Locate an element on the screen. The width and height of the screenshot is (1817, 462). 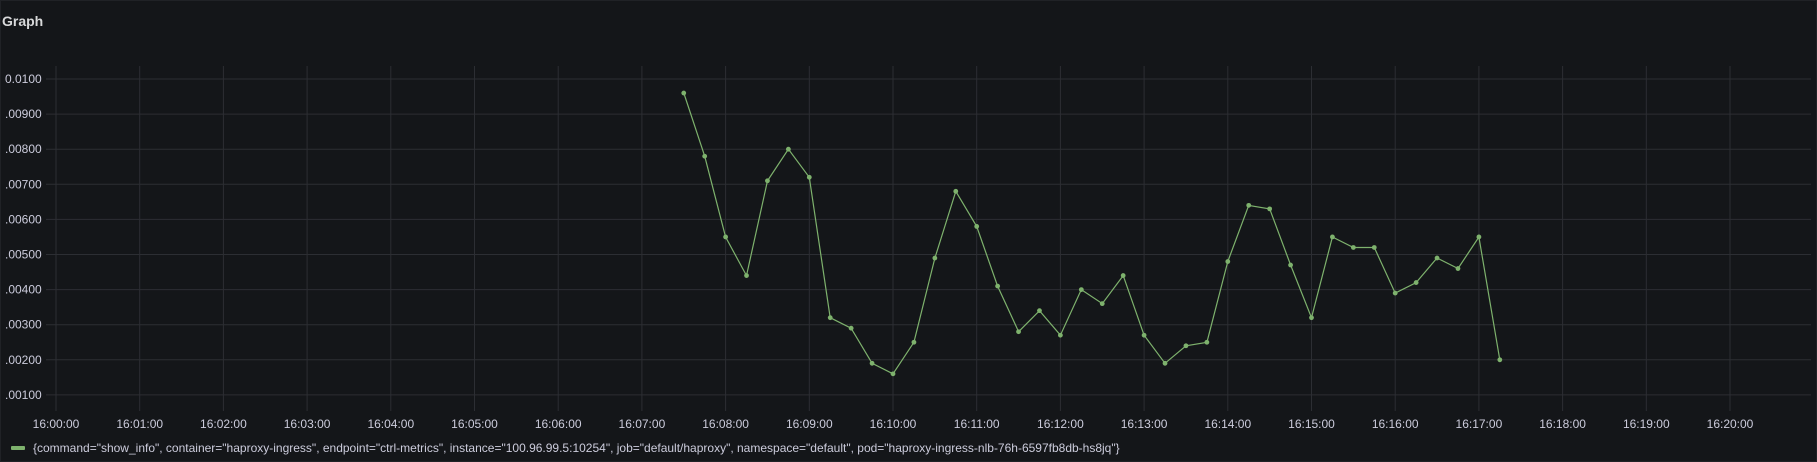
x-tick-label: 16:16:00 is located at coordinates (1395, 424).